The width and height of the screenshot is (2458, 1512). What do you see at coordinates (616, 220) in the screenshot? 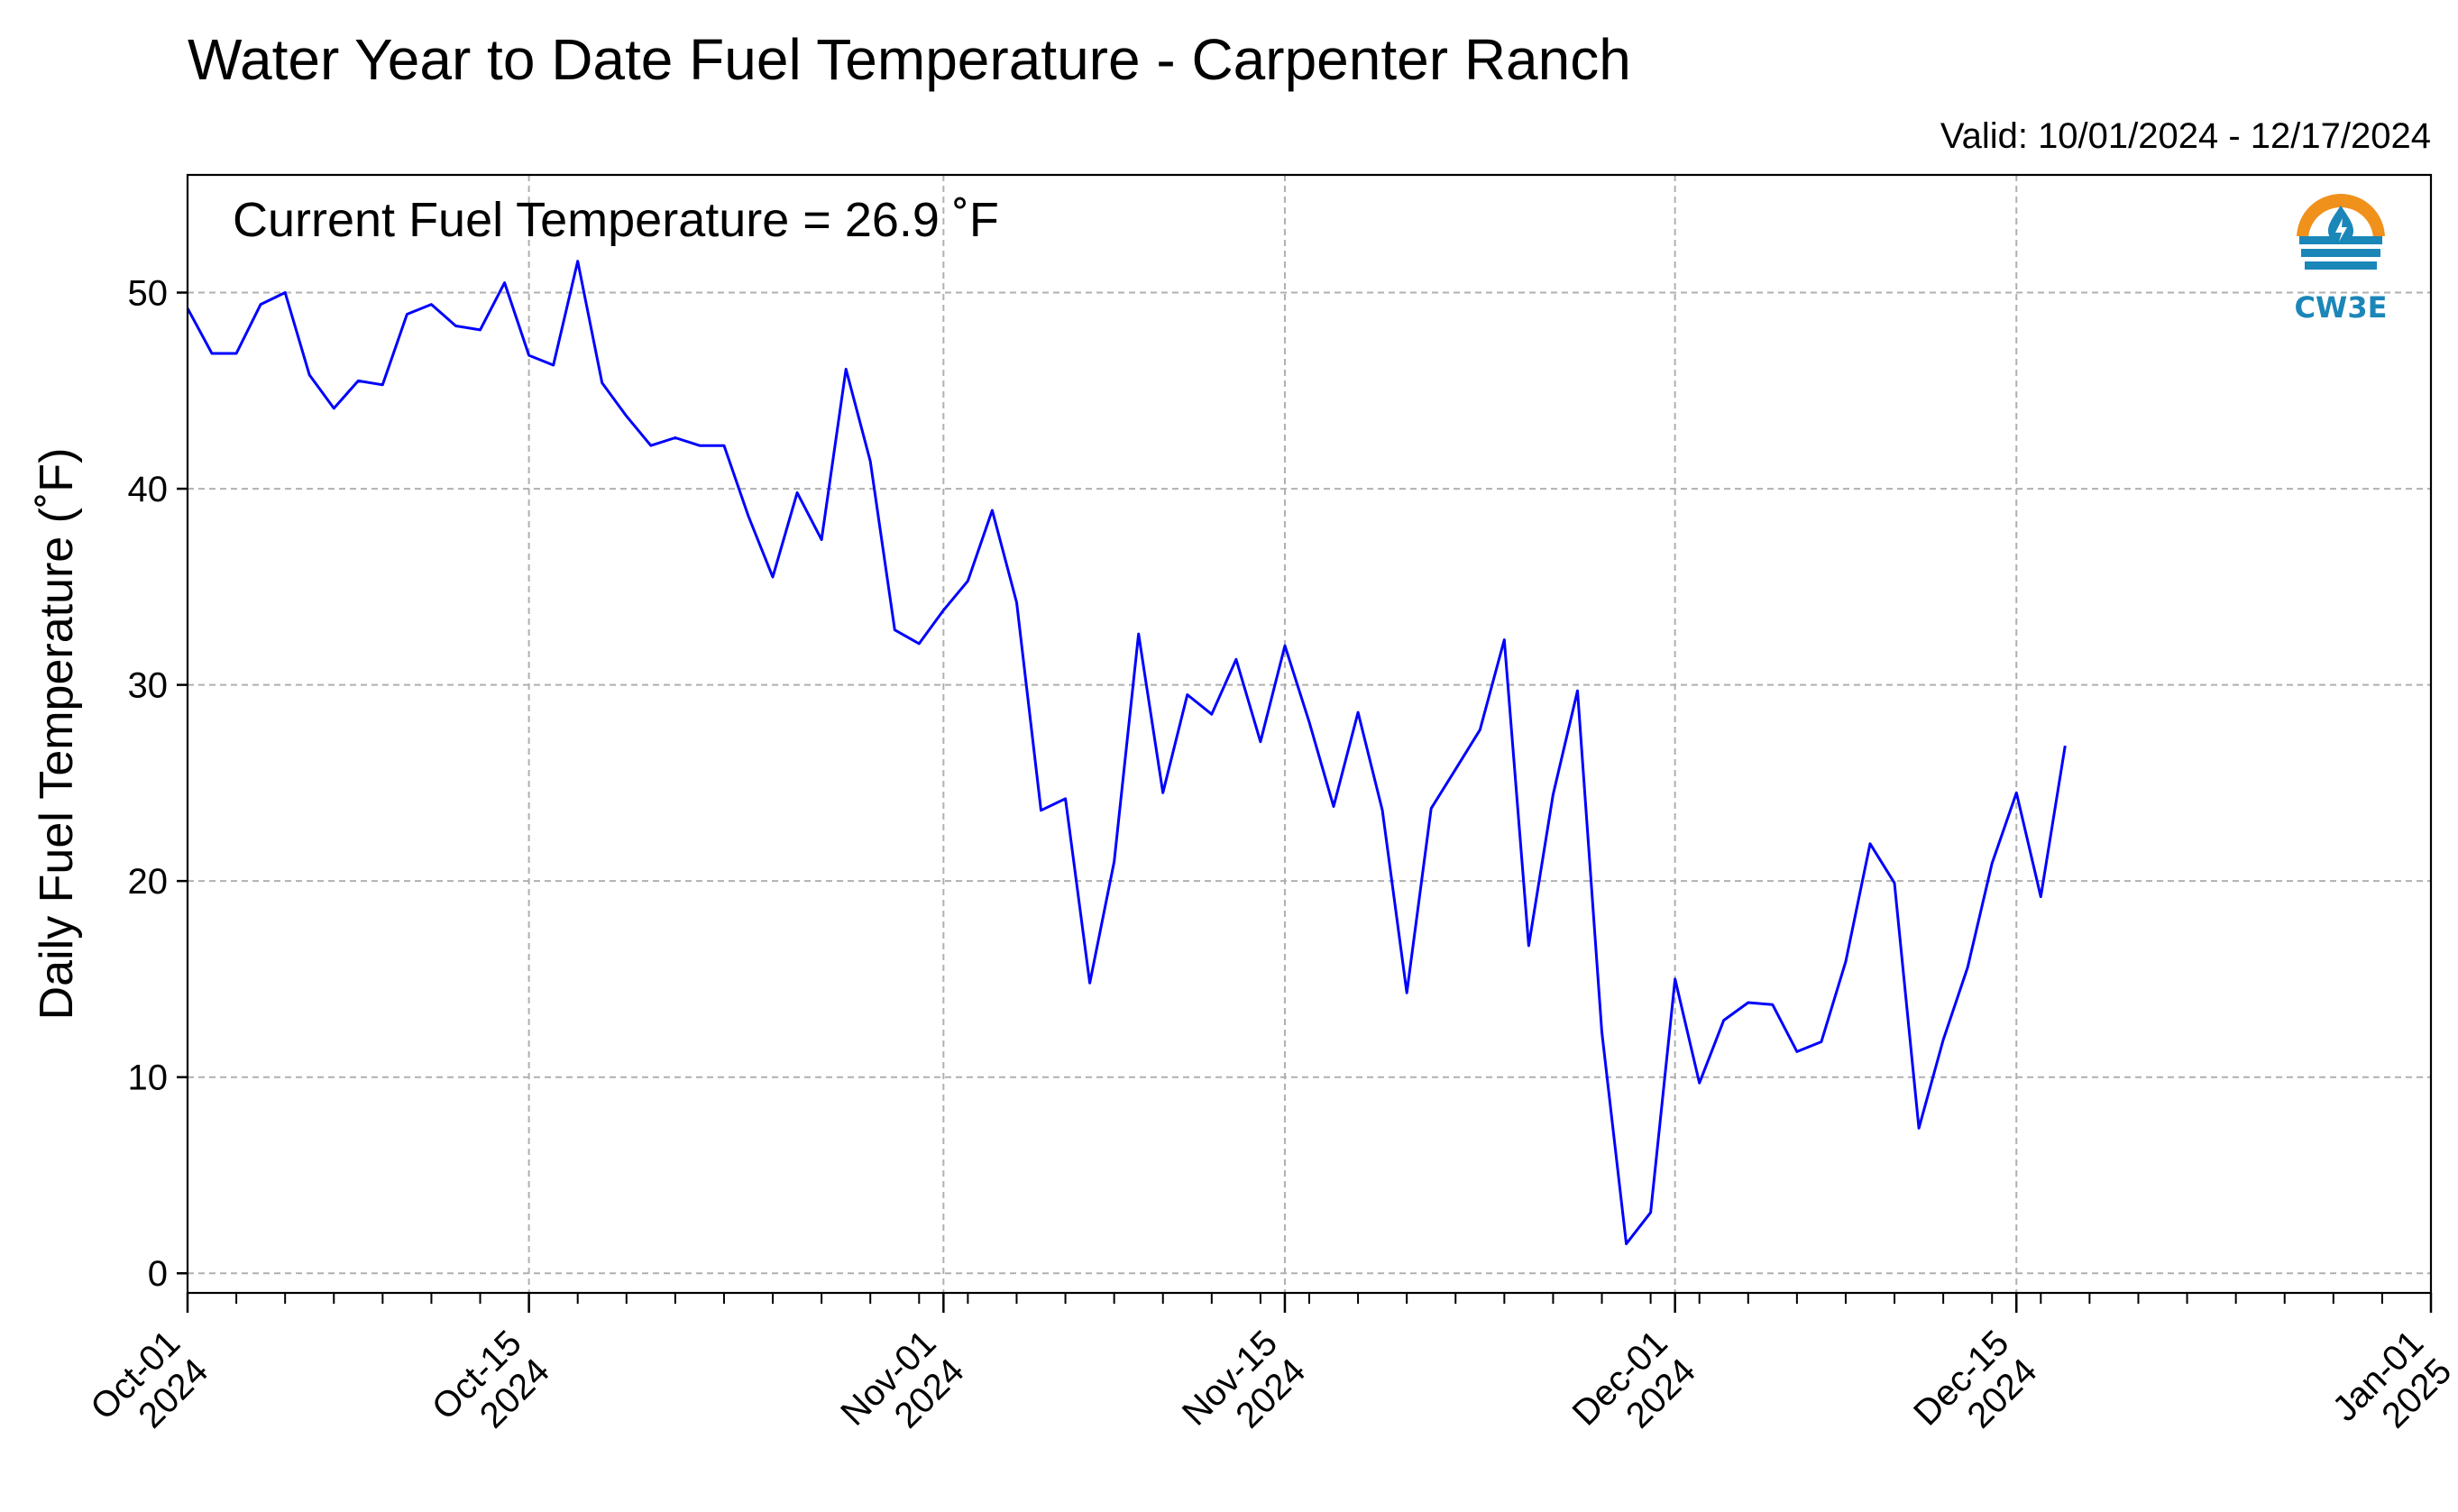
I see `current-fuel-temperature-annotation: Current Fuel Temperature = 26.9 ˚F` at bounding box center [616, 220].